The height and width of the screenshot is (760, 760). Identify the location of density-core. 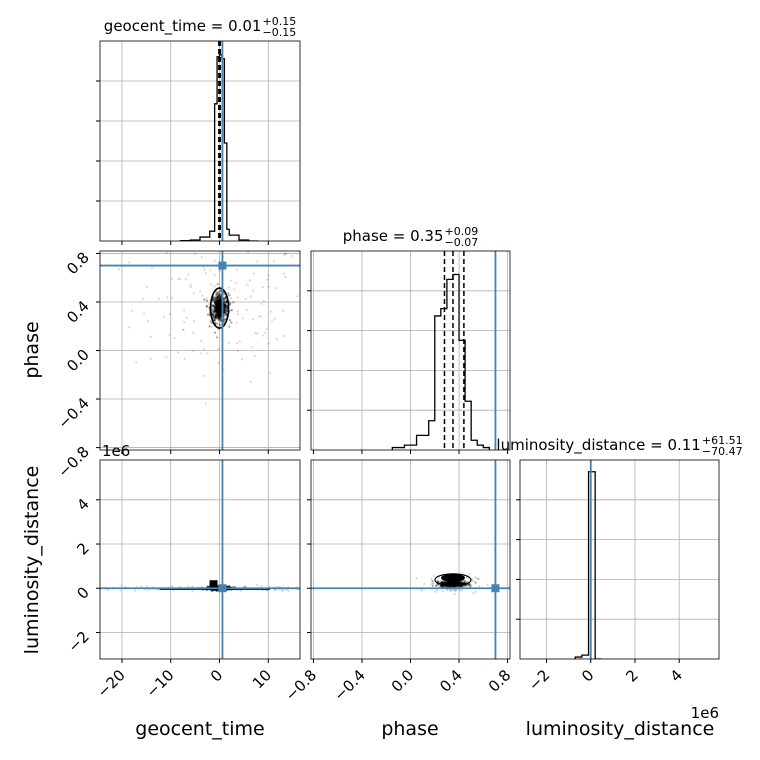
(213, 584).